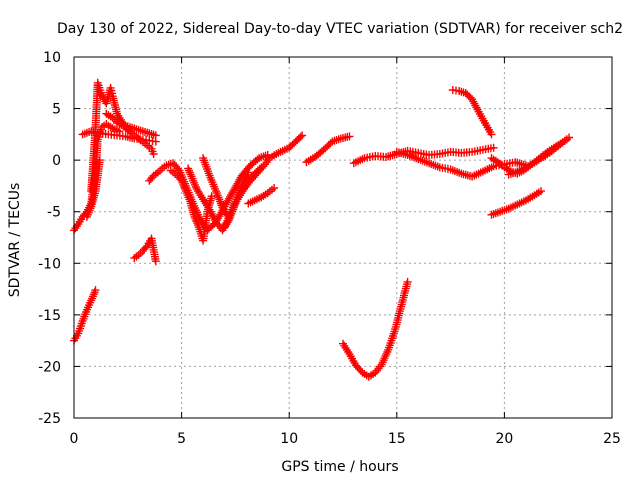 Image resolution: width=640 pixels, height=480 pixels. I want to click on x-axis-label: GPS time / hours, so click(339, 467).